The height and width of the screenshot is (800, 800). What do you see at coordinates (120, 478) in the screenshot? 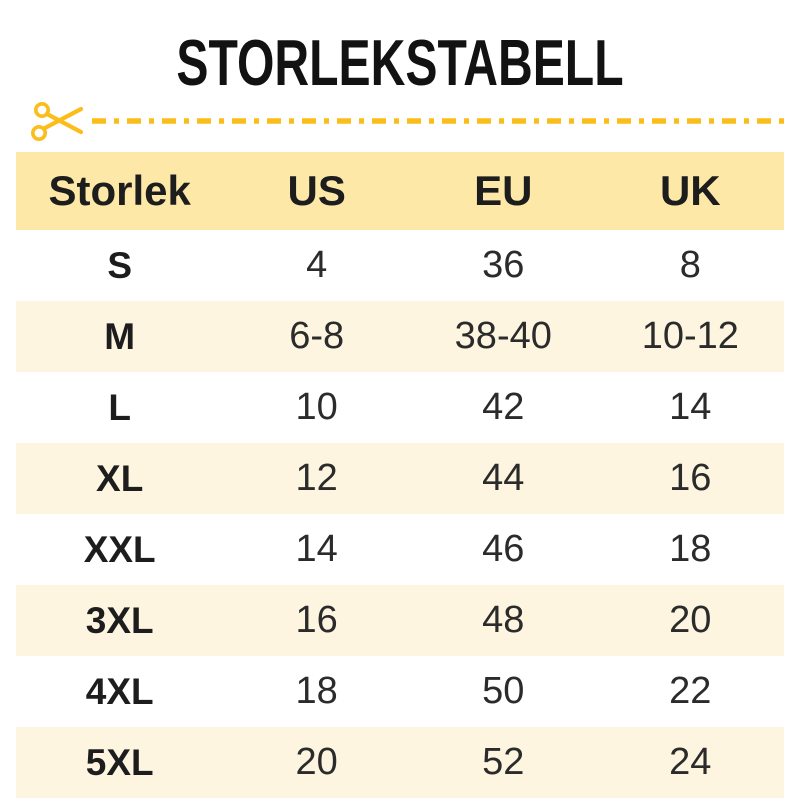
I see `size-label: XL` at bounding box center [120, 478].